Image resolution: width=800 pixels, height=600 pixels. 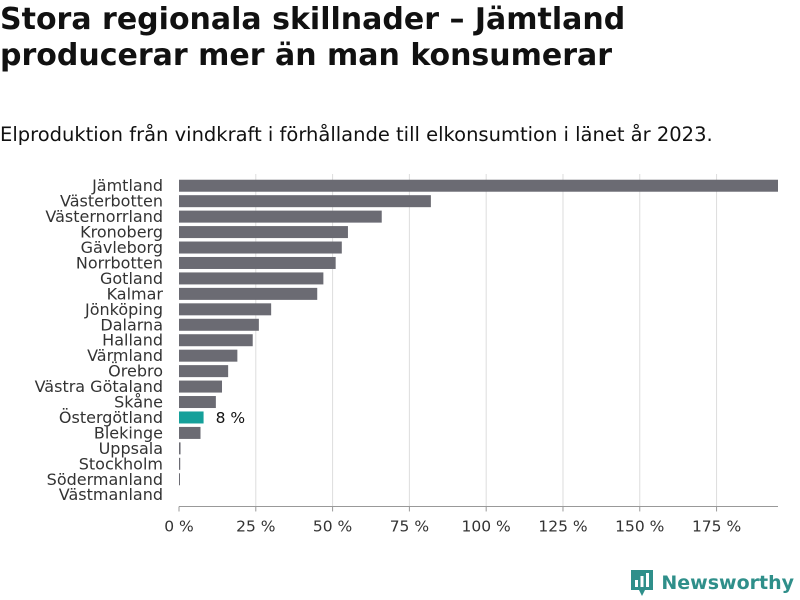 What do you see at coordinates (642, 583) in the screenshot?
I see `newsworthy-logo-icon` at bounding box center [642, 583].